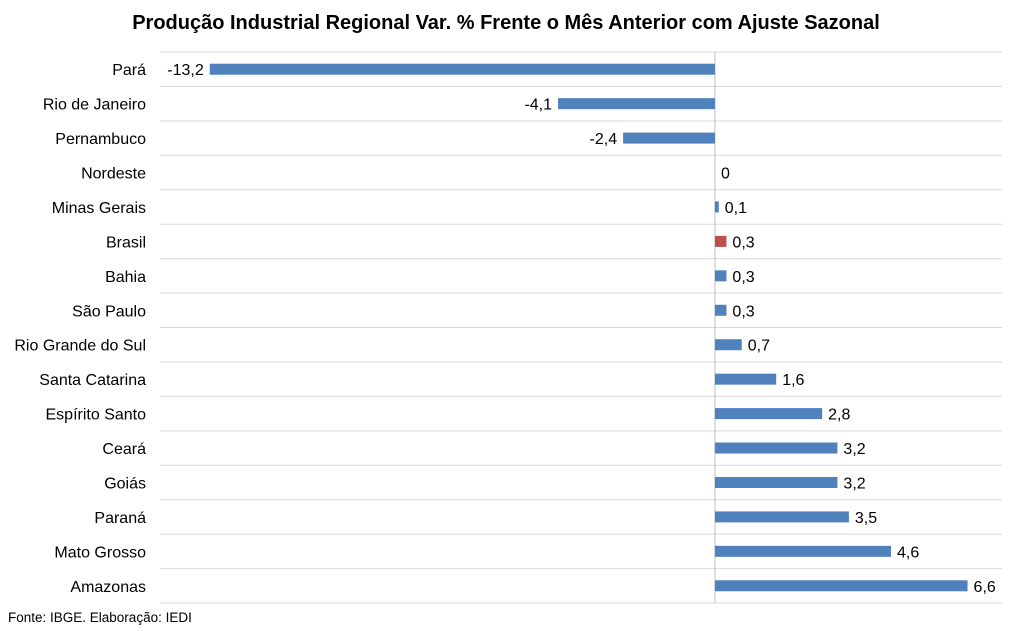 The image size is (1012, 631). What do you see at coordinates (803, 551) in the screenshot?
I see `bar-mato-grosso` at bounding box center [803, 551].